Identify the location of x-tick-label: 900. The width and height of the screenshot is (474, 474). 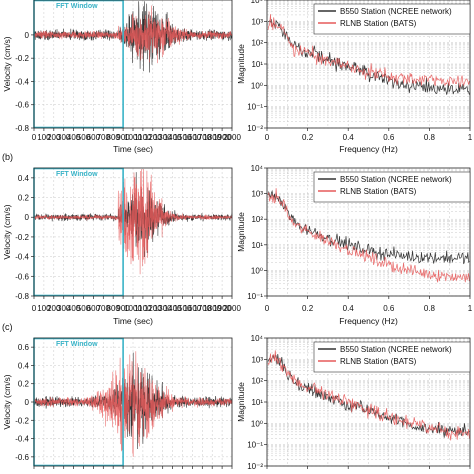
(123, 308).